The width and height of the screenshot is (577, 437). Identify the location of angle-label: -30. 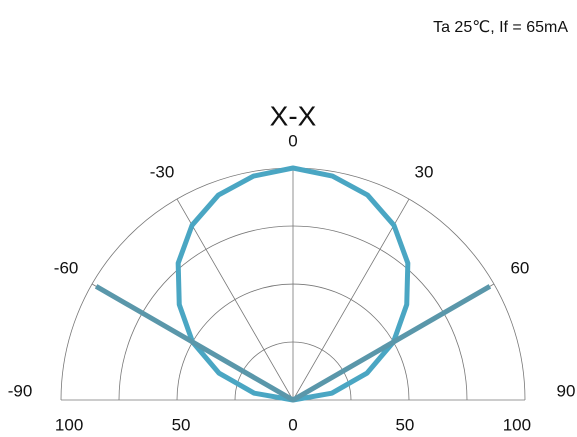
(162, 172).